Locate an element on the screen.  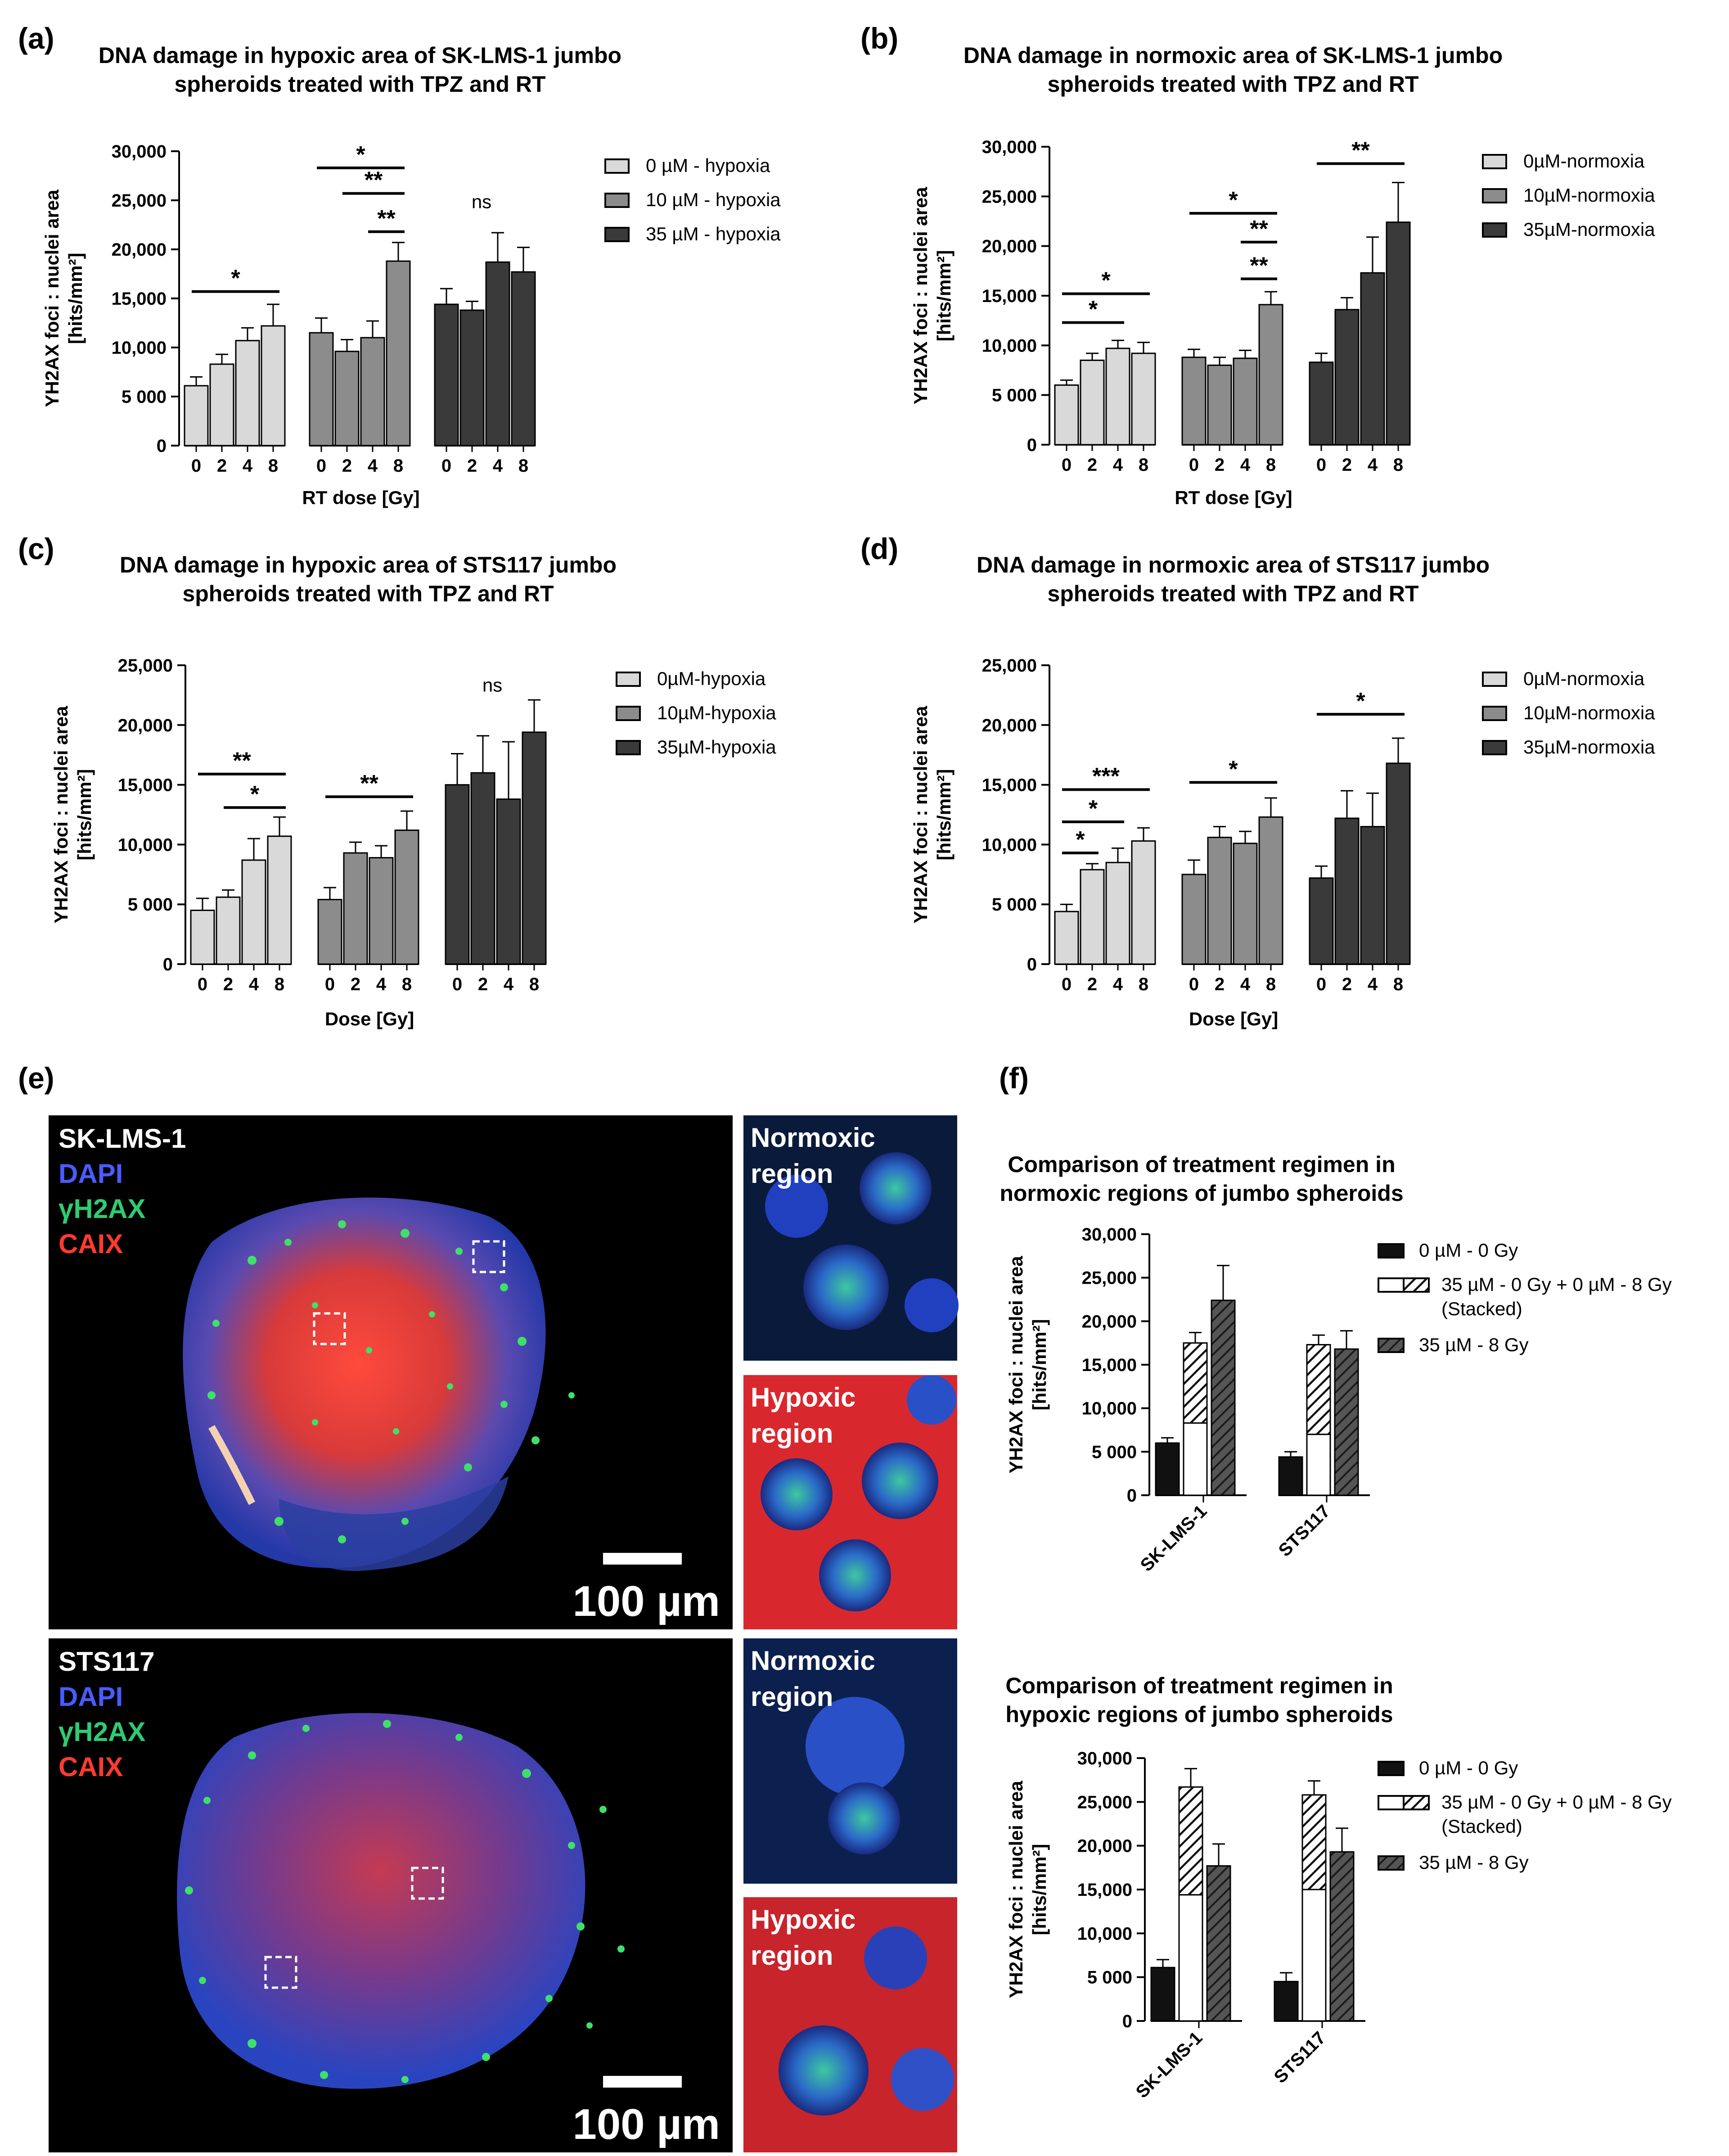
x-tick-label: SK-LMS-1 is located at coordinates (1169, 2065).